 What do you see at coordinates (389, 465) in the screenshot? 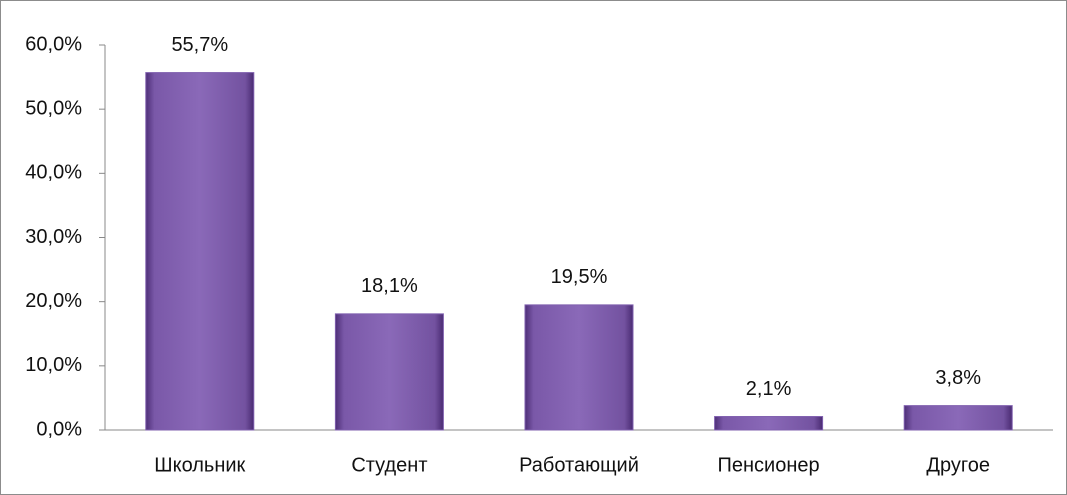
I see `x-tick-label: Студент` at bounding box center [389, 465].